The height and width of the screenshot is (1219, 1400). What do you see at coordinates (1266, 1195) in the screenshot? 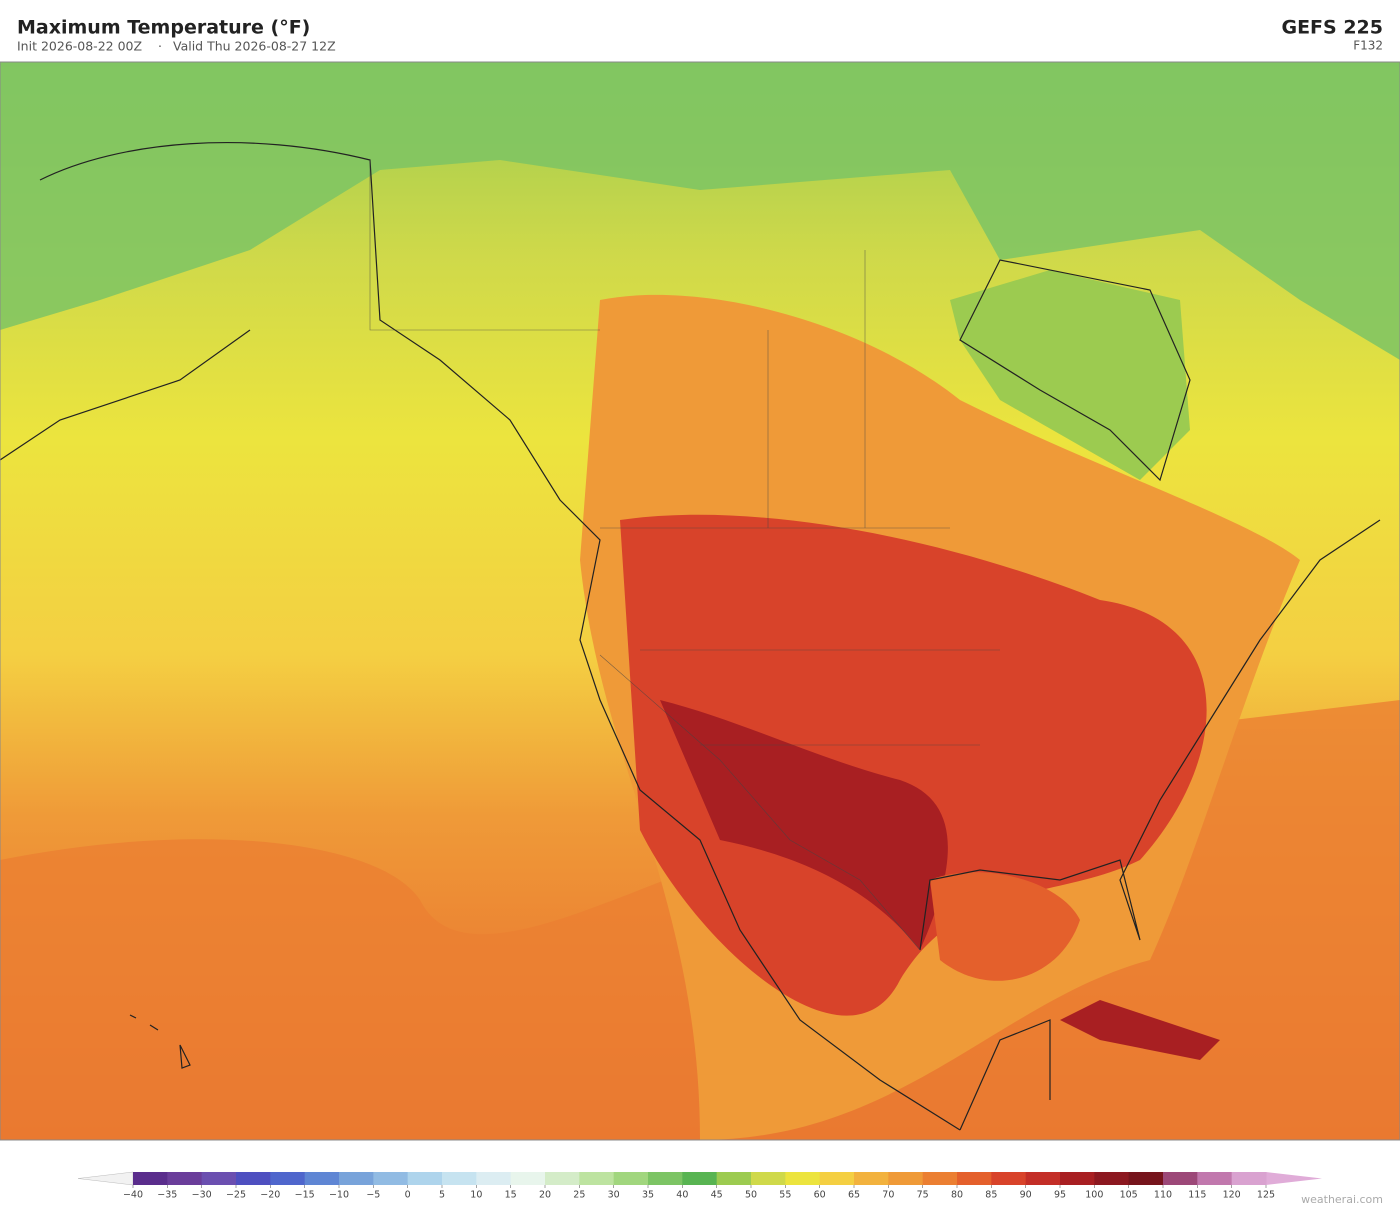
I see `colorbar-tick-label: 125` at bounding box center [1266, 1195].